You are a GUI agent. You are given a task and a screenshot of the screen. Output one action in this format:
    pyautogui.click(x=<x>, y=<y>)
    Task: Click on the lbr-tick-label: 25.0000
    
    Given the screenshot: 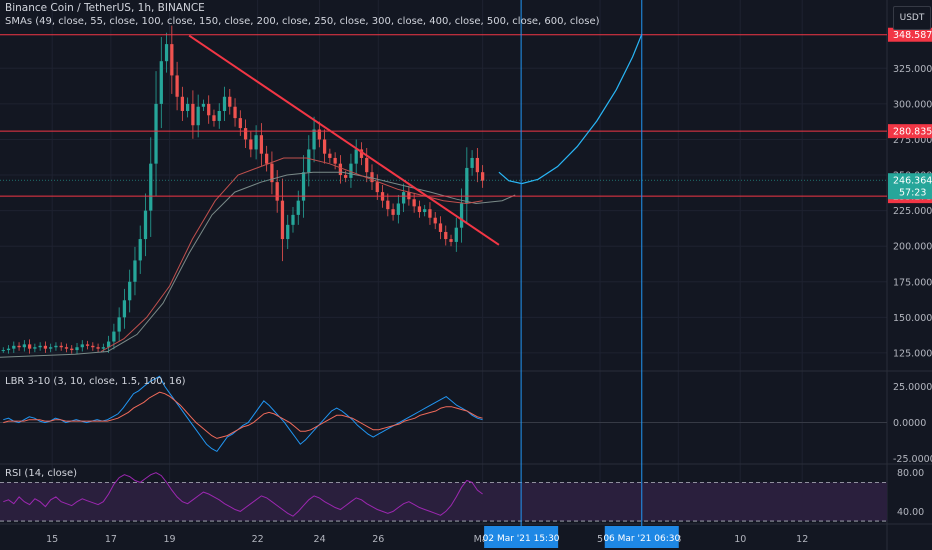 What is the action you would take?
    pyautogui.click(x=912, y=387)
    